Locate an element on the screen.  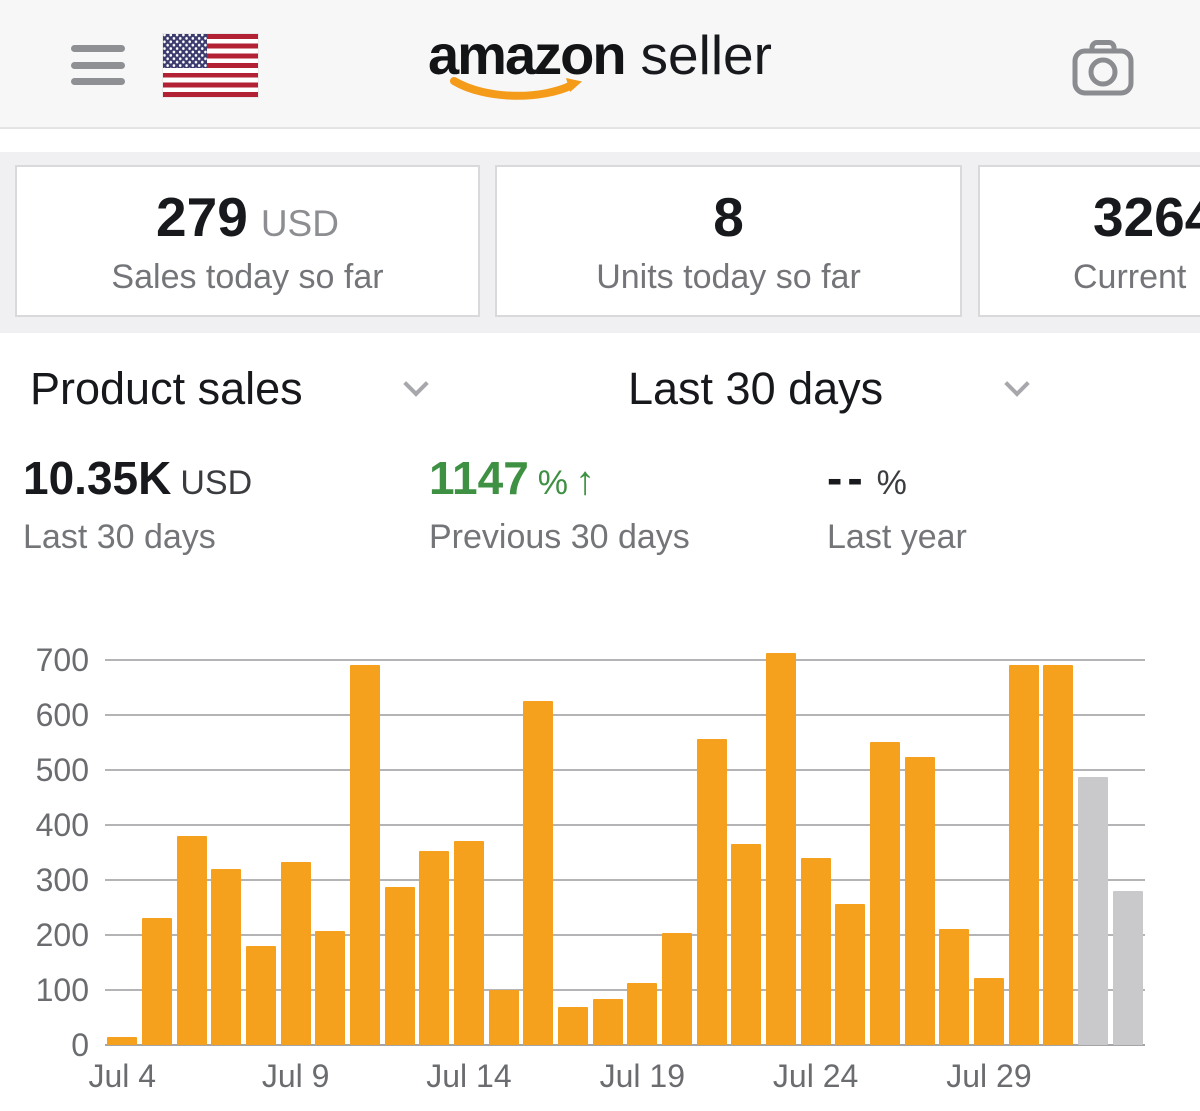
summary-value: 10.35K is located at coordinates (97, 478).